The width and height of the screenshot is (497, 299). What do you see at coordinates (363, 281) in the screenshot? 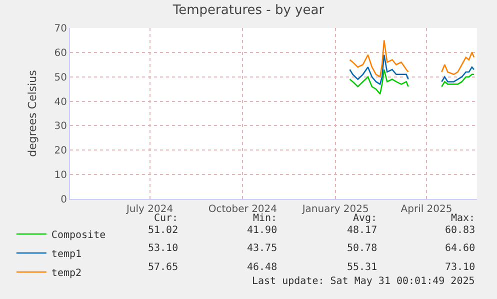
I see `text: Last update: Sat May 31 00:01:49 2025` at bounding box center [363, 281].